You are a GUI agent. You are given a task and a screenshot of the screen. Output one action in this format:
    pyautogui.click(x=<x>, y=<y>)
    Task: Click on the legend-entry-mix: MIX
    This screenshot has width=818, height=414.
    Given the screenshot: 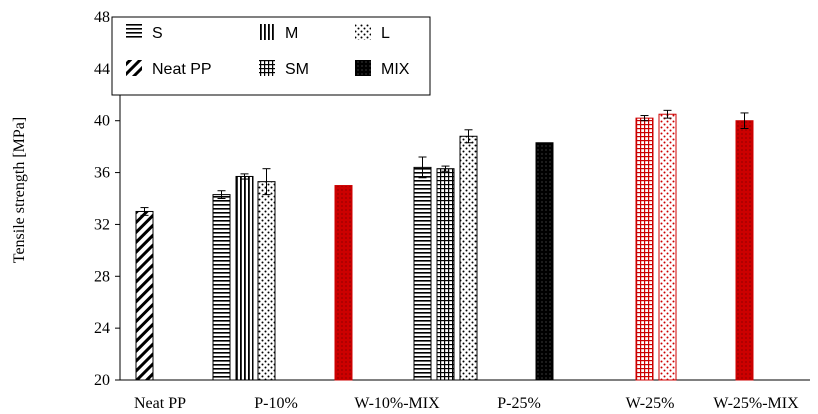 What is the action you would take?
    pyautogui.click(x=382, y=69)
    